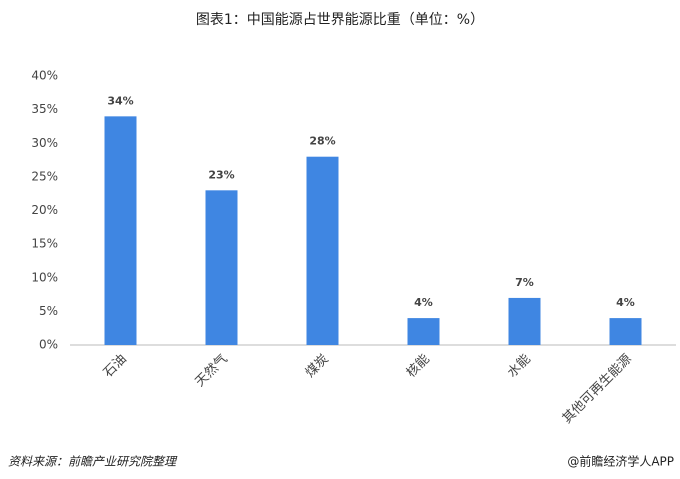  Describe the element at coordinates (44, 210) in the screenshot. I see `y-tick-label: 20%` at that location.